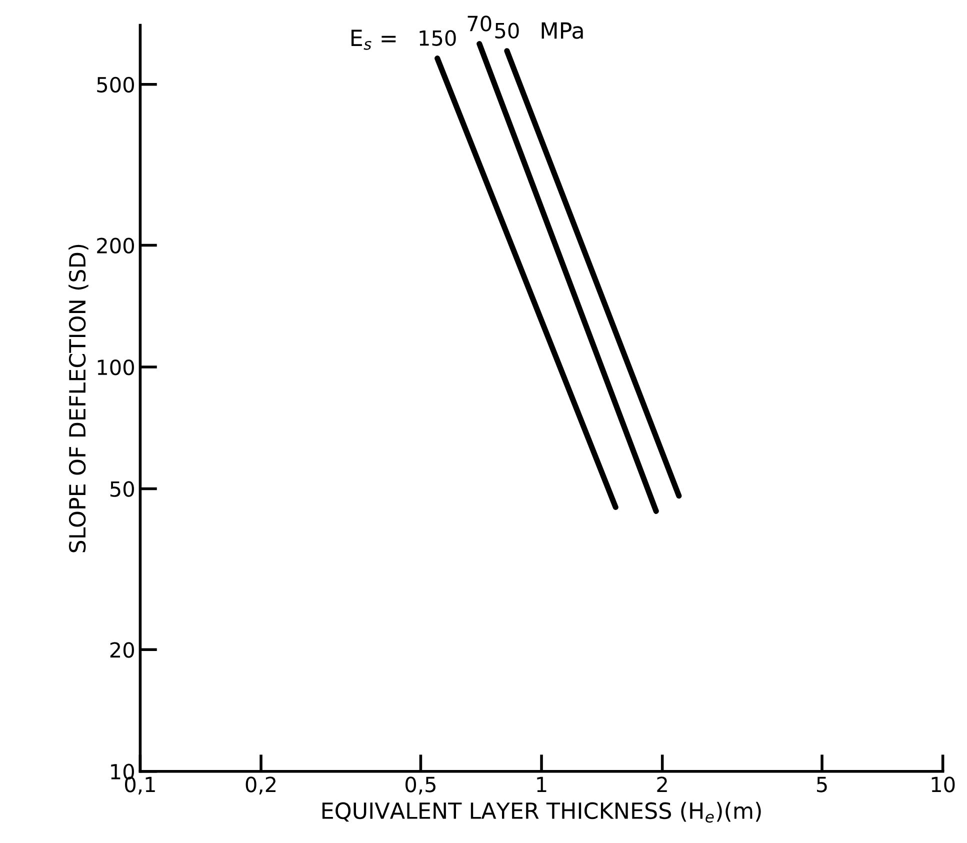 Image resolution: width=967 pixels, height=843 pixels. I want to click on x-tick-label: 1, so click(541, 784).